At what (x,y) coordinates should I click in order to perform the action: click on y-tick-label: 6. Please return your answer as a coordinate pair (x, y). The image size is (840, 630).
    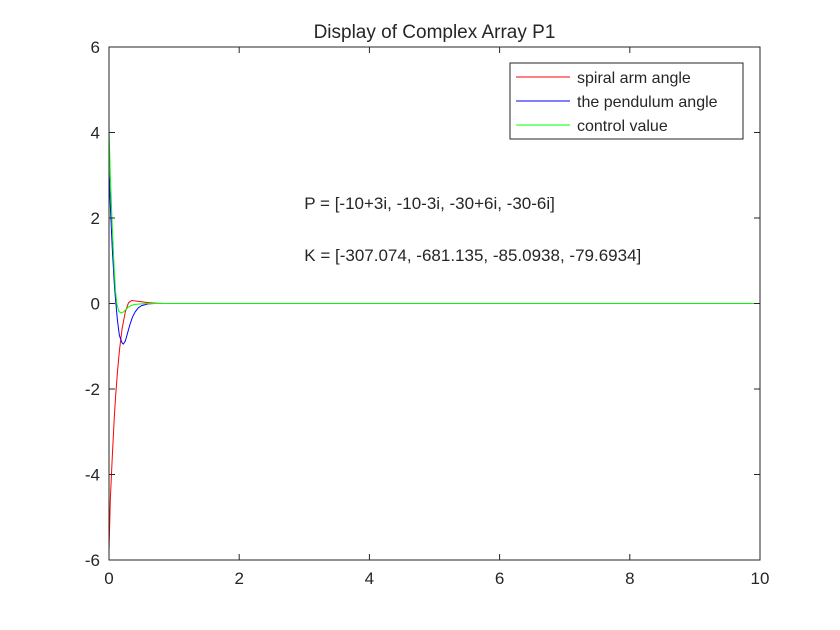
    Looking at the image, I should click on (95, 47).